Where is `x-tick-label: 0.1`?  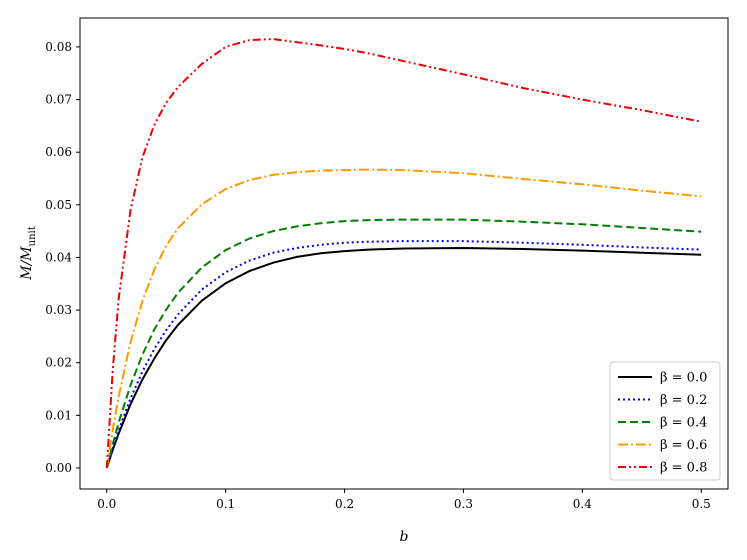 x-tick-label: 0.1 is located at coordinates (225, 504).